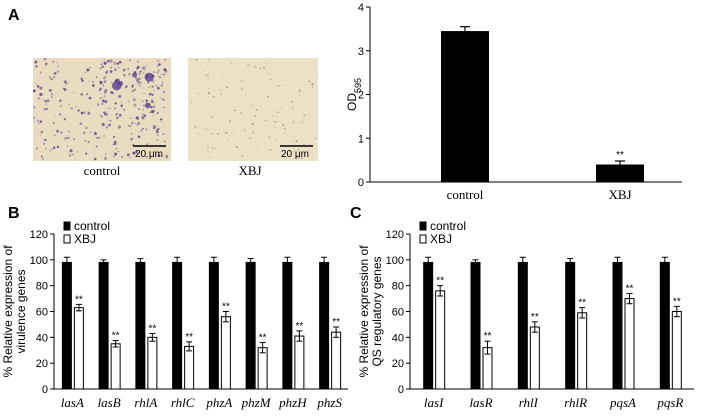 This screenshot has height=416, width=702. I want to click on x-tick-label: pqsA, so click(622, 402).